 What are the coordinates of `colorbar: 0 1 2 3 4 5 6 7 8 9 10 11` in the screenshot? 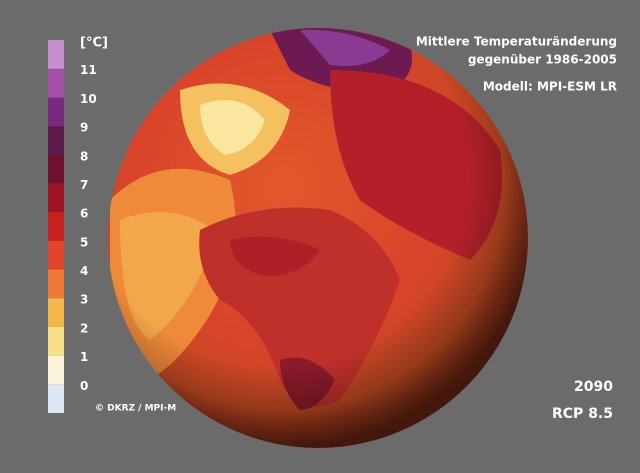 It's located at (72, 226).